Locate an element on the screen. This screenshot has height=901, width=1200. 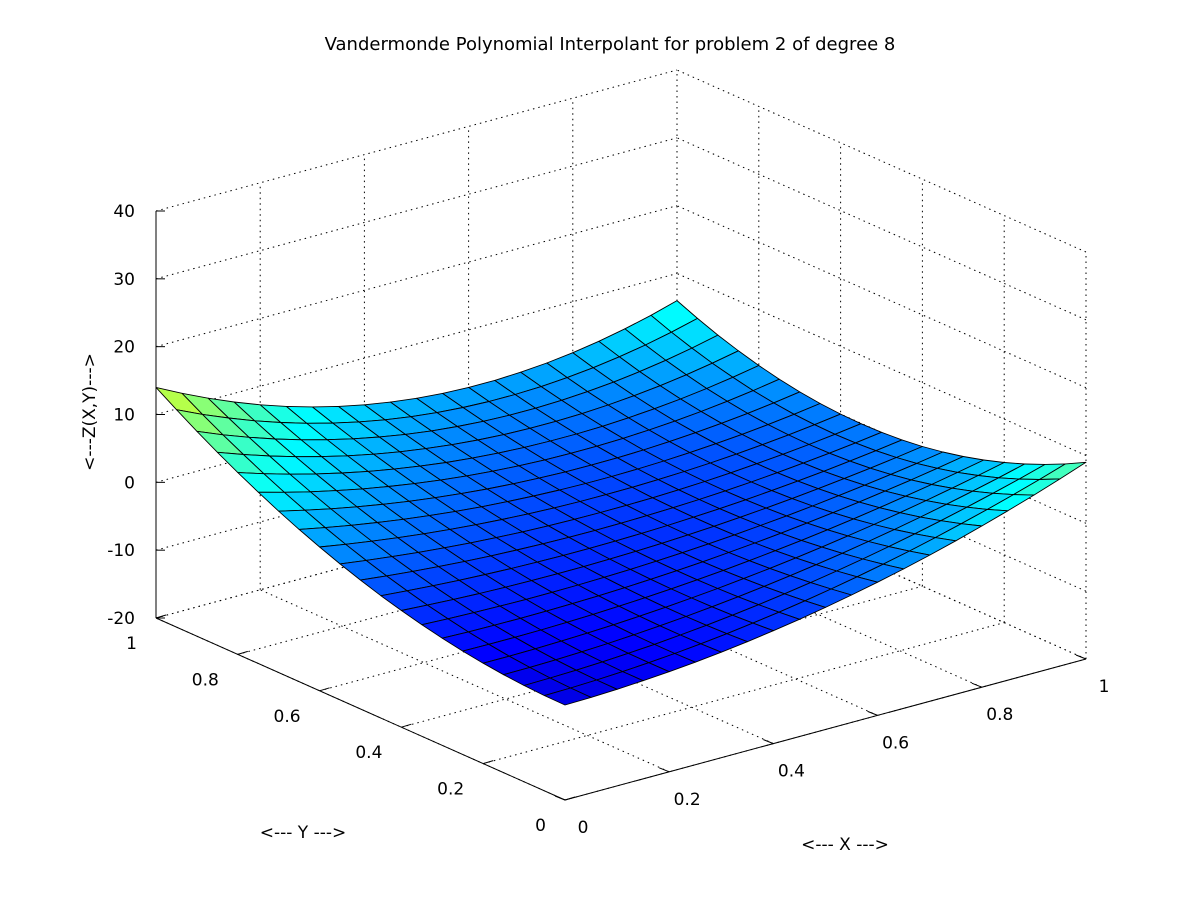
y-tick-label: 0.4 is located at coordinates (368, 753).